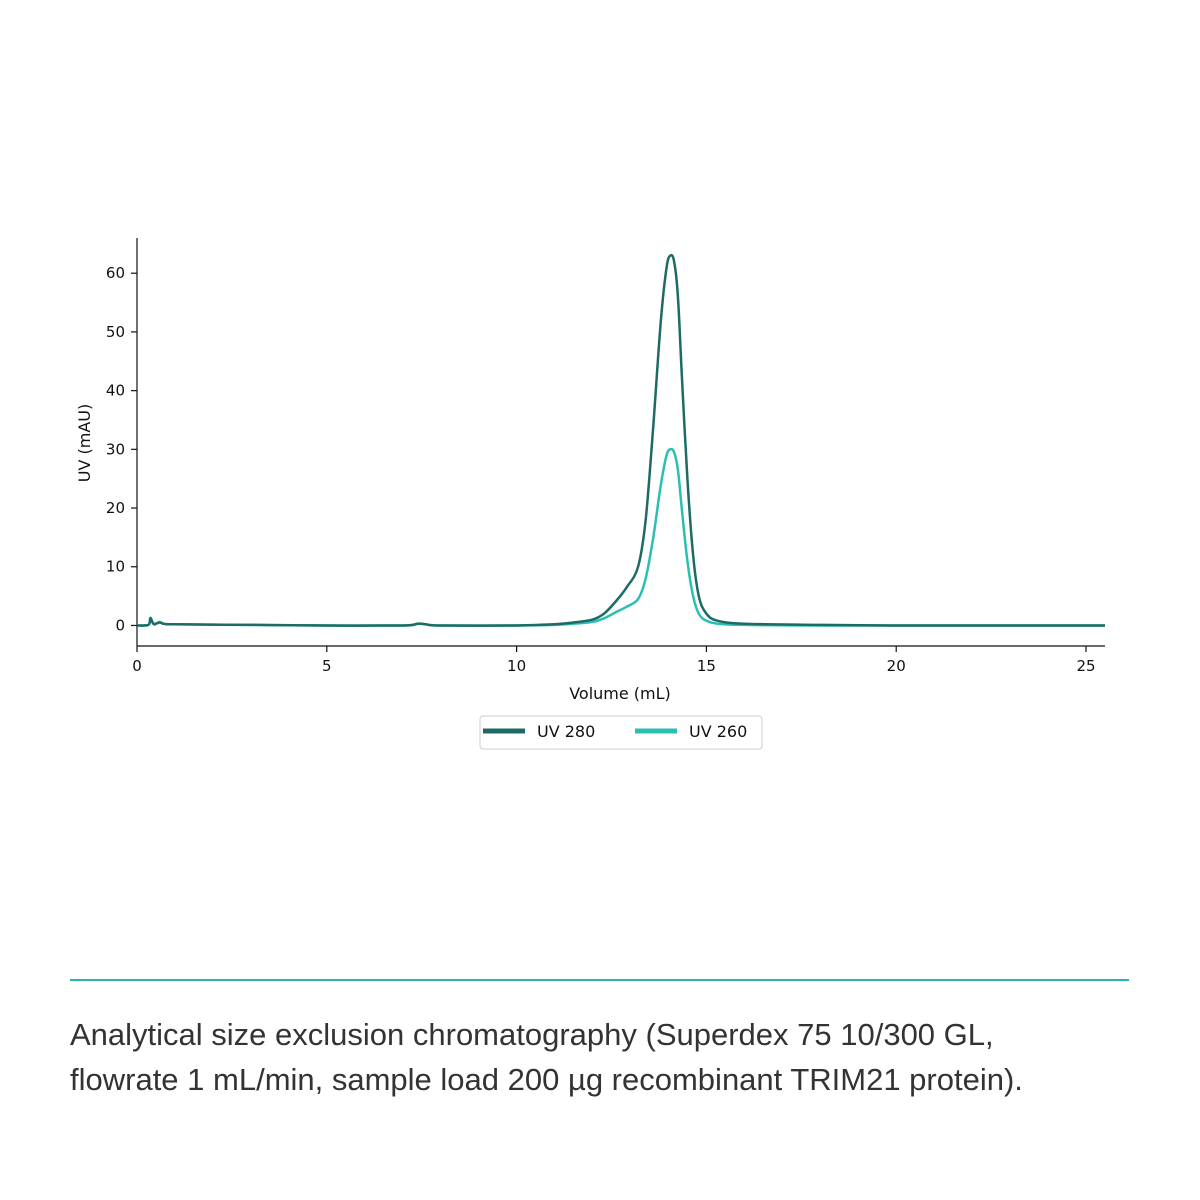 The image size is (1200, 1200). What do you see at coordinates (1085, 666) in the screenshot?
I see `x-tick-label: 25` at bounding box center [1085, 666].